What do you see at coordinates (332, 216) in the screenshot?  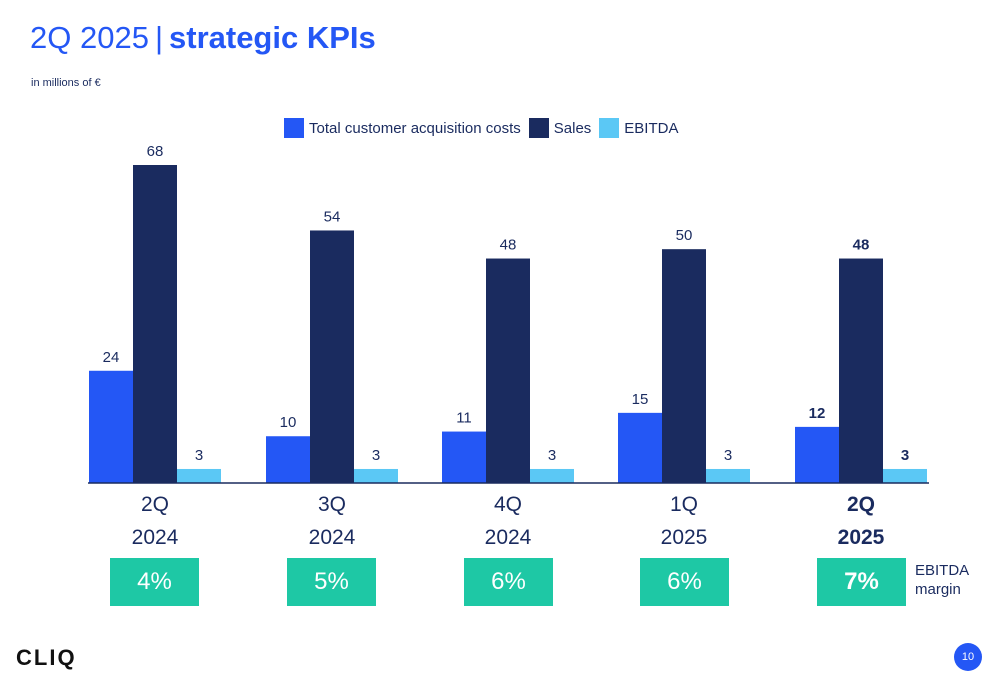 I see `data-label: 54` at bounding box center [332, 216].